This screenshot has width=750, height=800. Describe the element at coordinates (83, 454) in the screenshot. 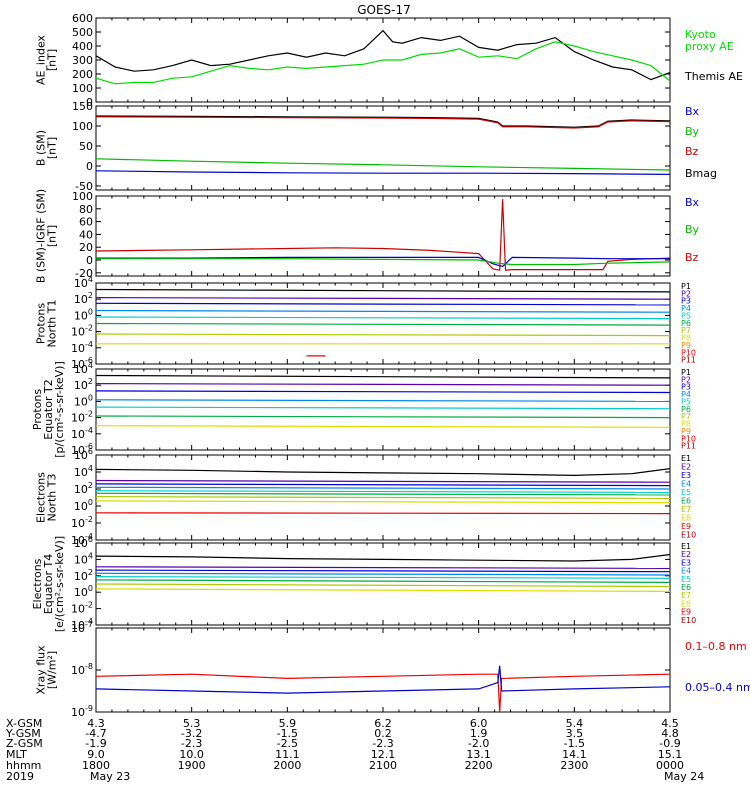

I see `y-tick-label: 10⁶` at that location.